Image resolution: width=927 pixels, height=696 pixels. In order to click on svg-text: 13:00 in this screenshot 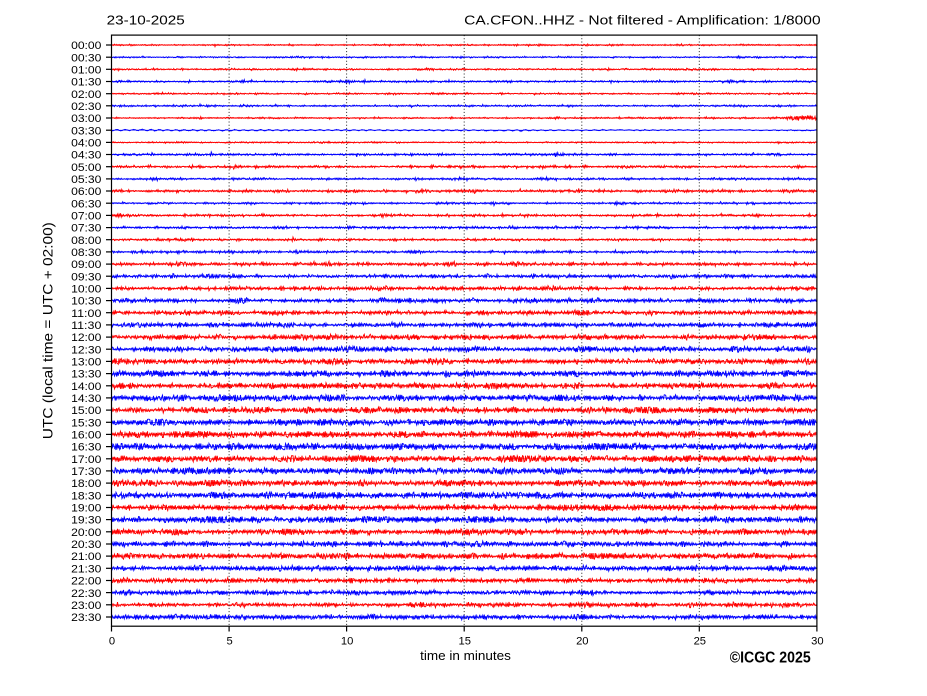, I will do `click(86, 363)`.